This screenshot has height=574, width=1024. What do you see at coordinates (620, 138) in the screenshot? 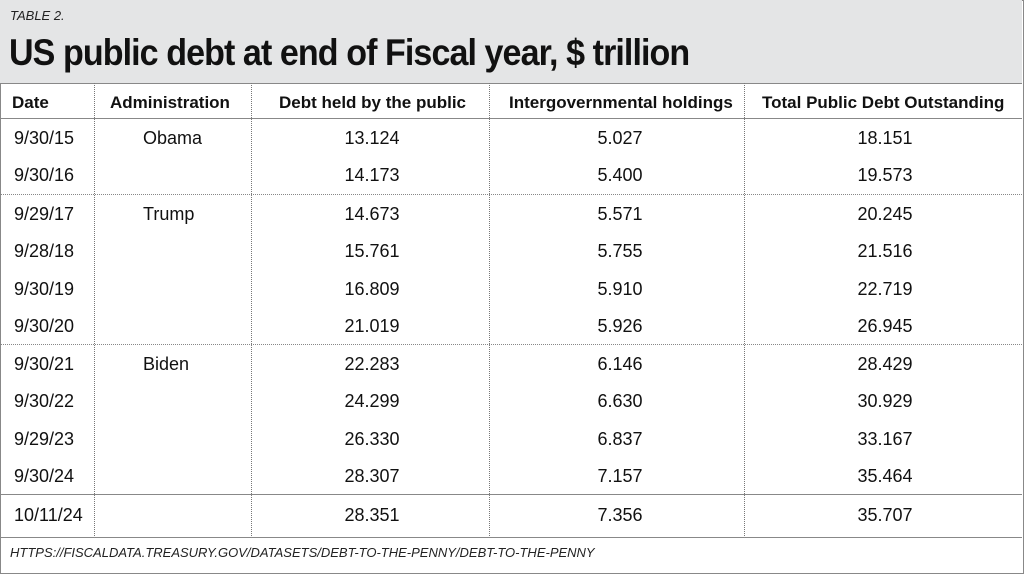
I see `cell-intergovernmental: 5.027` at bounding box center [620, 138].